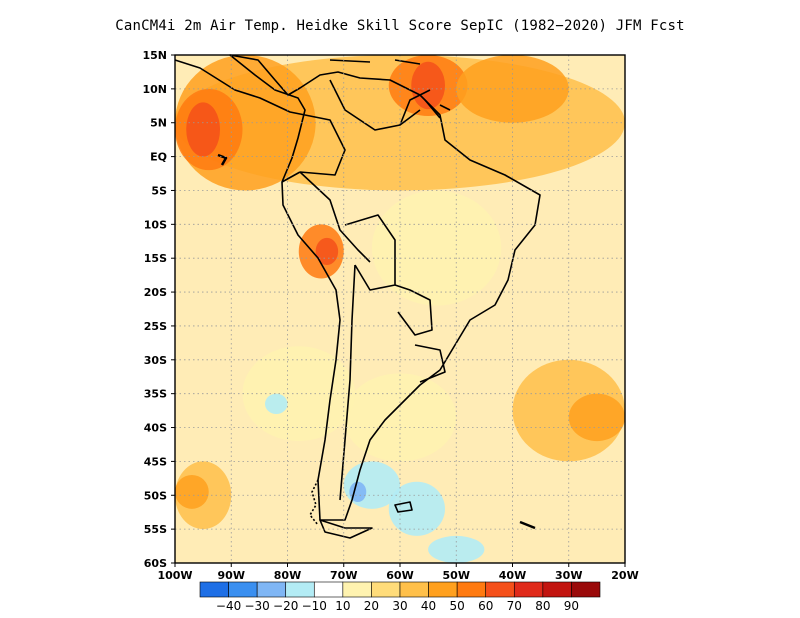  Describe the element at coordinates (155, 360) in the screenshot. I see `lat-tick-label: 30S` at that location.